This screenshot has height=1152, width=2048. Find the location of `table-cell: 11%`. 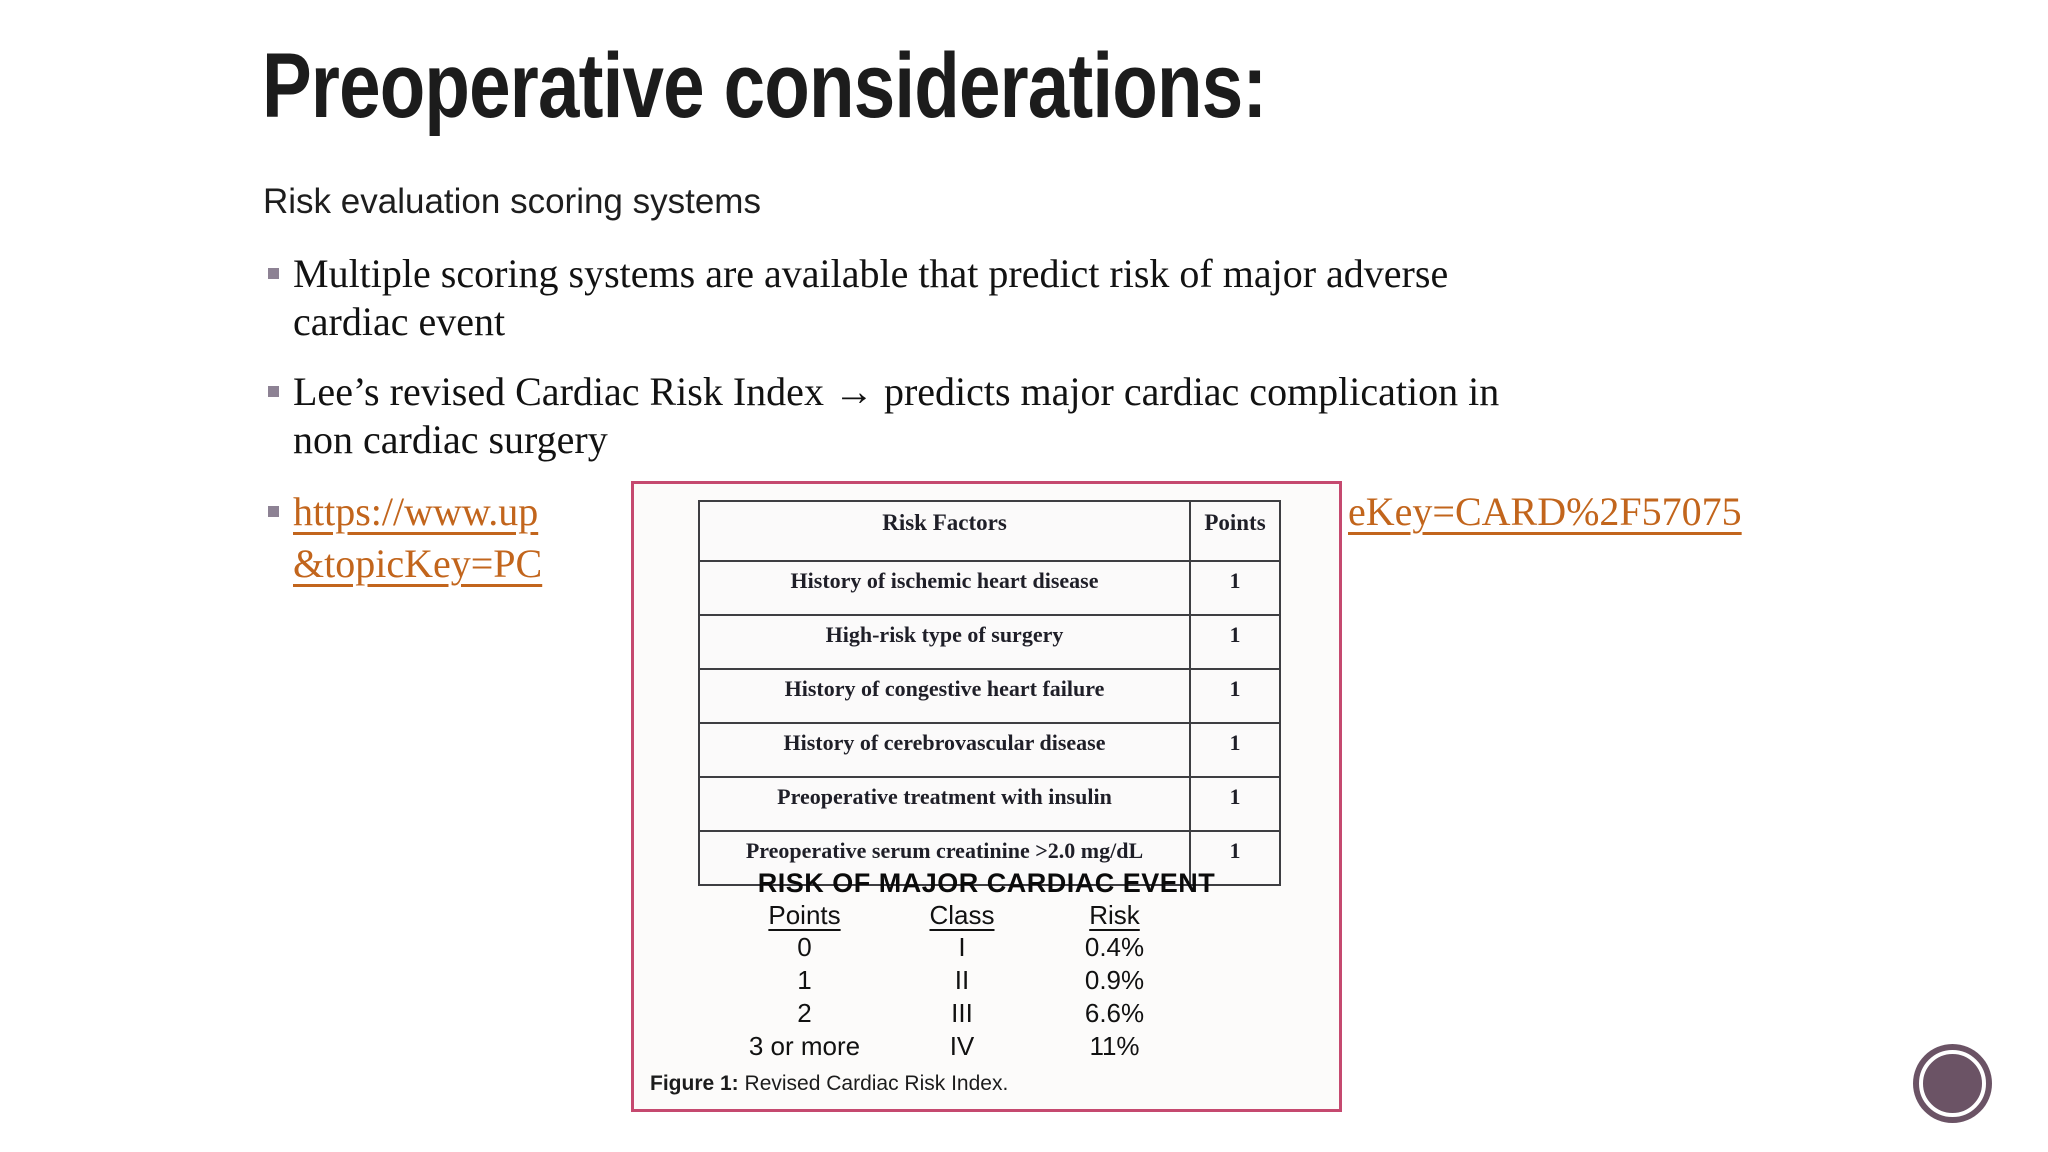

table-cell: 11% is located at coordinates (1114, 1046).